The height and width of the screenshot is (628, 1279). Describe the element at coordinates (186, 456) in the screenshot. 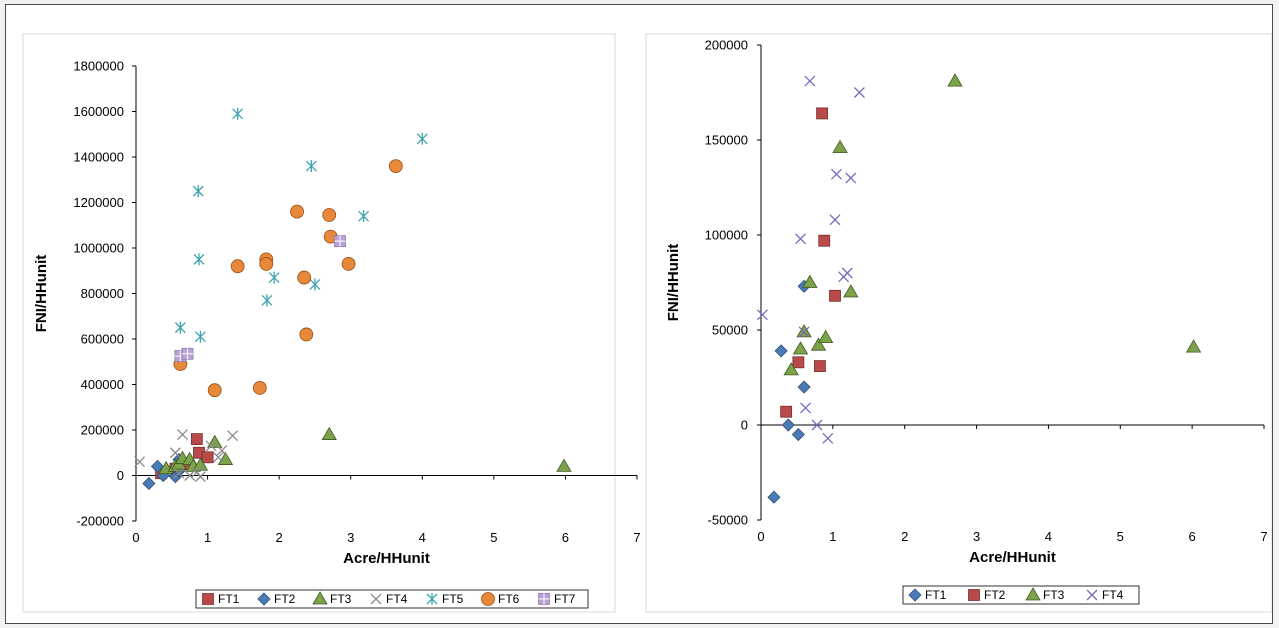

I see `series-ft4` at that location.